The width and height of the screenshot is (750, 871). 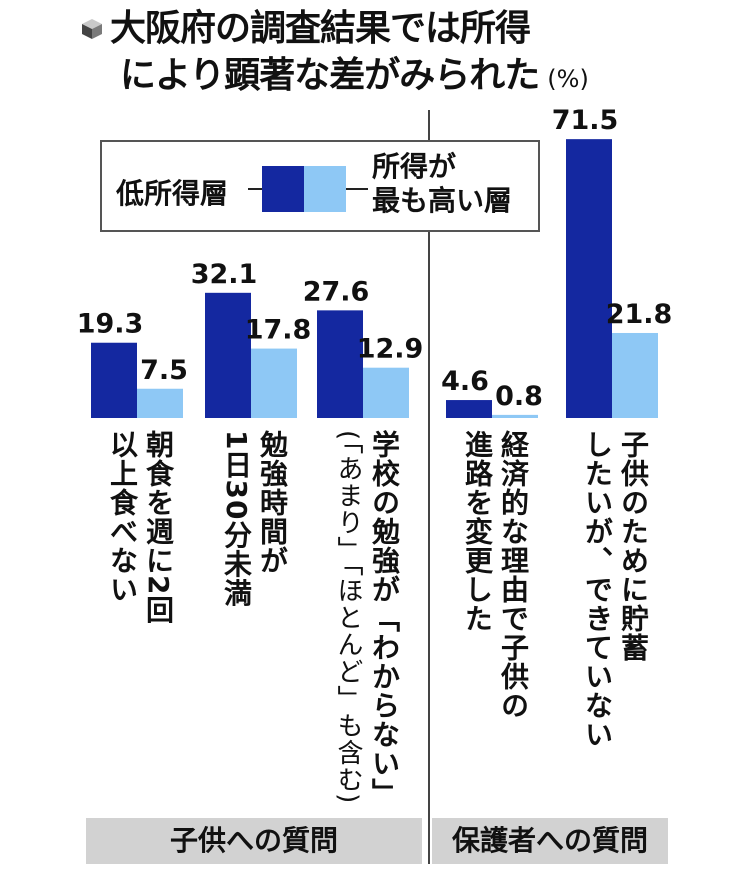 What do you see at coordinates (255, 189) in the screenshot?
I see `legend-tick-low` at bounding box center [255, 189].